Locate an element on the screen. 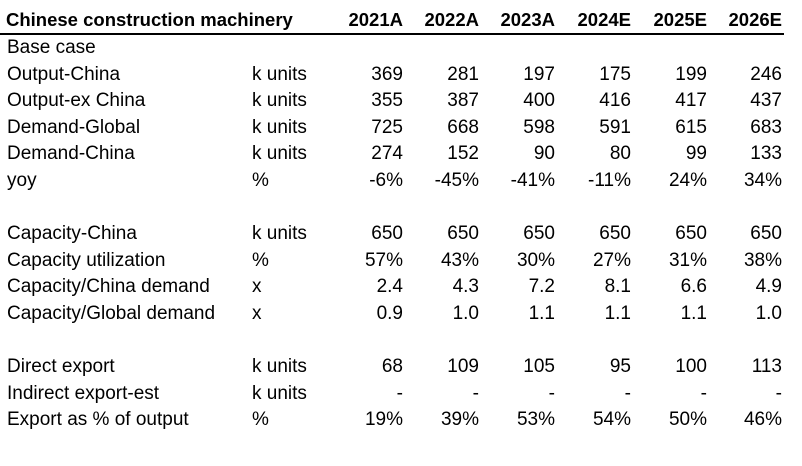 This screenshot has width=802, height=466. table-row: Base case is located at coordinates (392, 48).